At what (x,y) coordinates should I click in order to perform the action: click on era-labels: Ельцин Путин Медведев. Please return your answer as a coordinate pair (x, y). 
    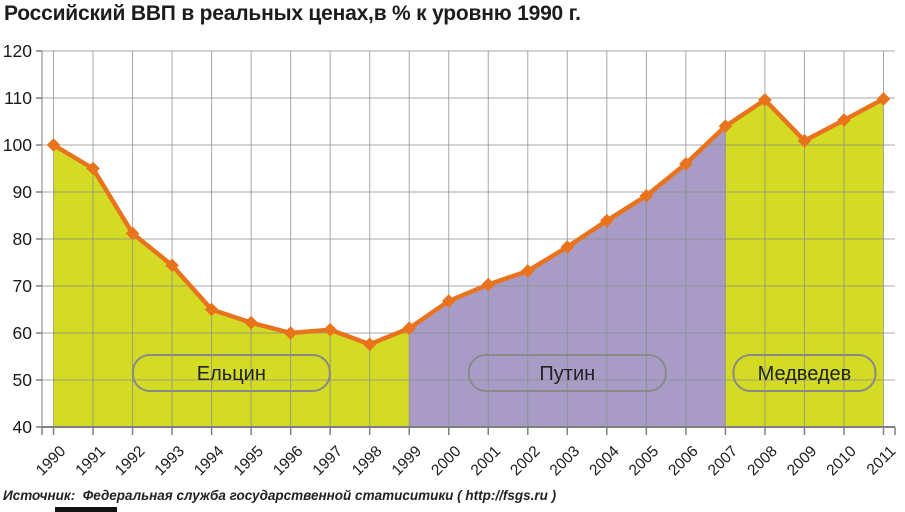
    Looking at the image, I should click on (504, 372).